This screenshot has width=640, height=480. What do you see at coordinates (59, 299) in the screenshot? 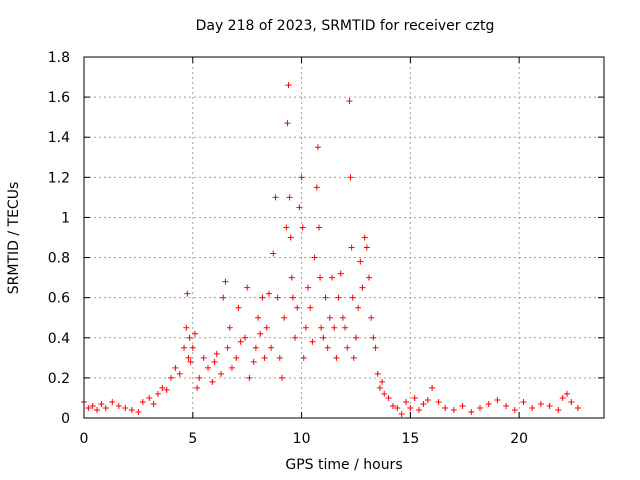
I see `y-tick-label: 0.6` at bounding box center [59, 299].